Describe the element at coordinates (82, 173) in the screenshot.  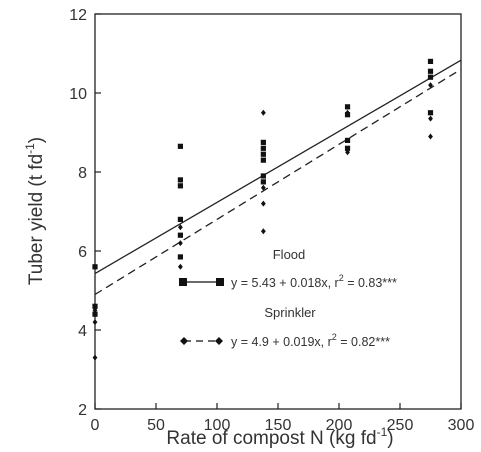
I see `y-tick-label: 8` at that location.